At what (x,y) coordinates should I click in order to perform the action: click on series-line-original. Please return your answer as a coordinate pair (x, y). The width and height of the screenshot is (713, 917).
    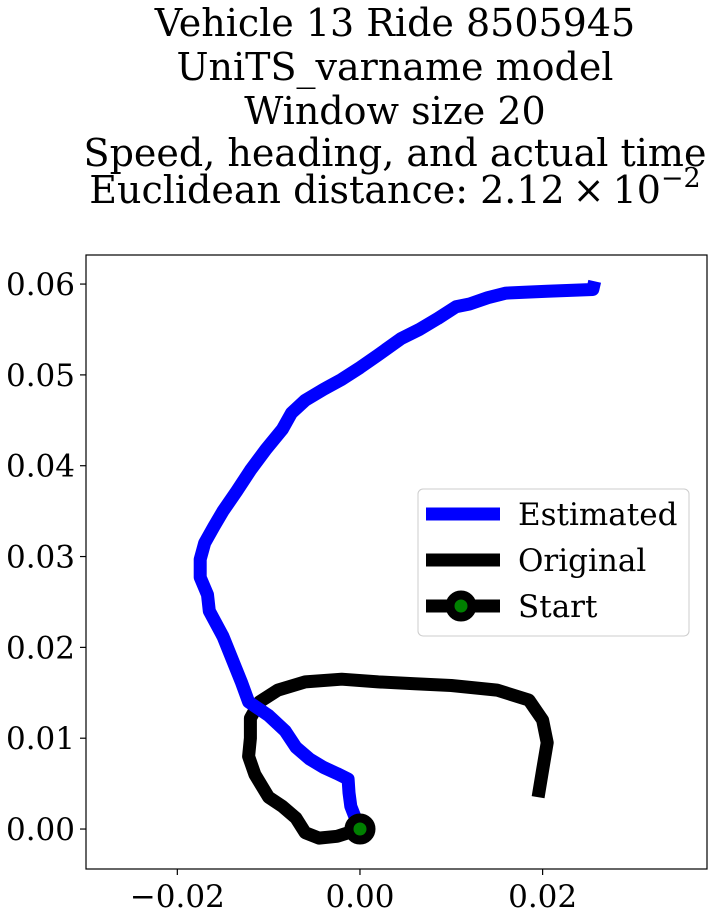
    Looking at the image, I should click on (398, 758).